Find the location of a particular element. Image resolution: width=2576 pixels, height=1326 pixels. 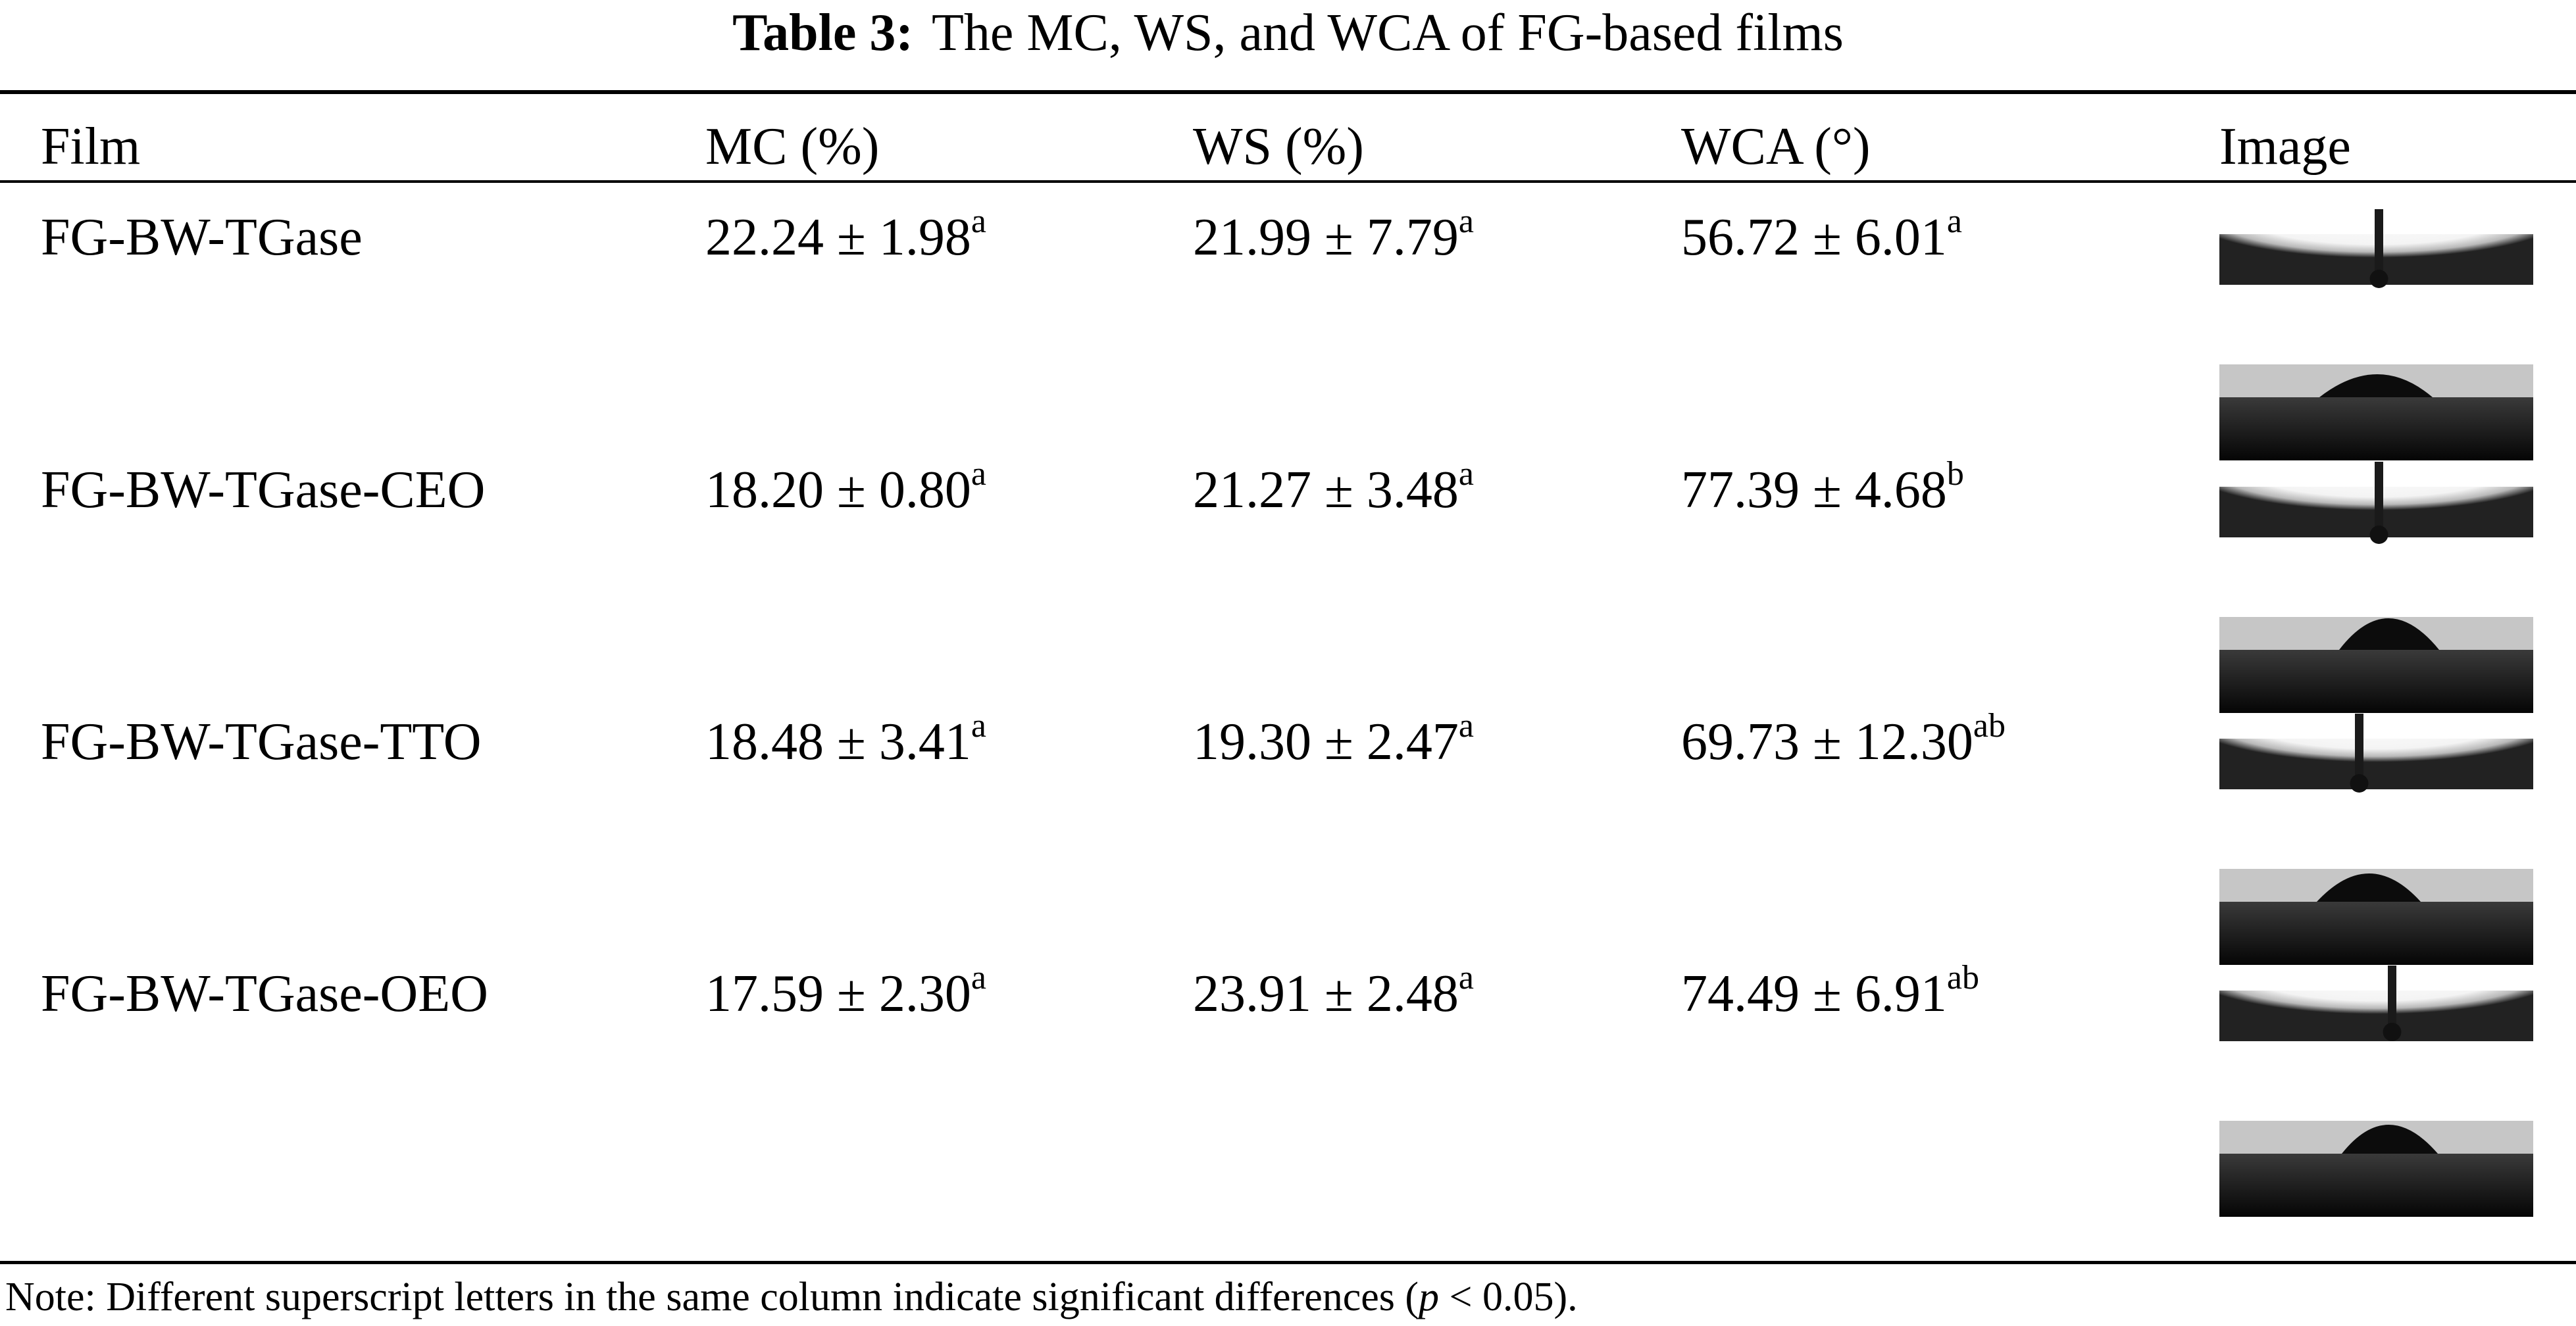

cell-wca: 77.39 ± 4.68b is located at coordinates (1822, 487).